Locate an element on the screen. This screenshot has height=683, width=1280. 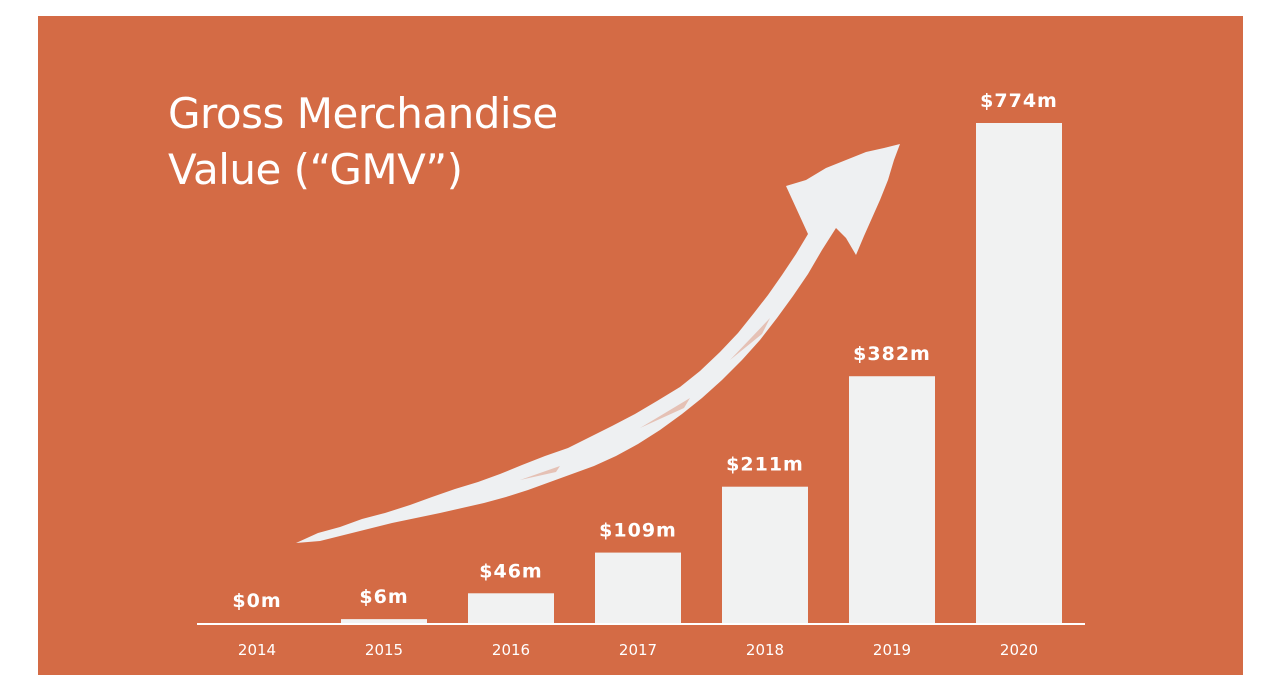
data-label-2014: $0m is located at coordinates (256, 601).